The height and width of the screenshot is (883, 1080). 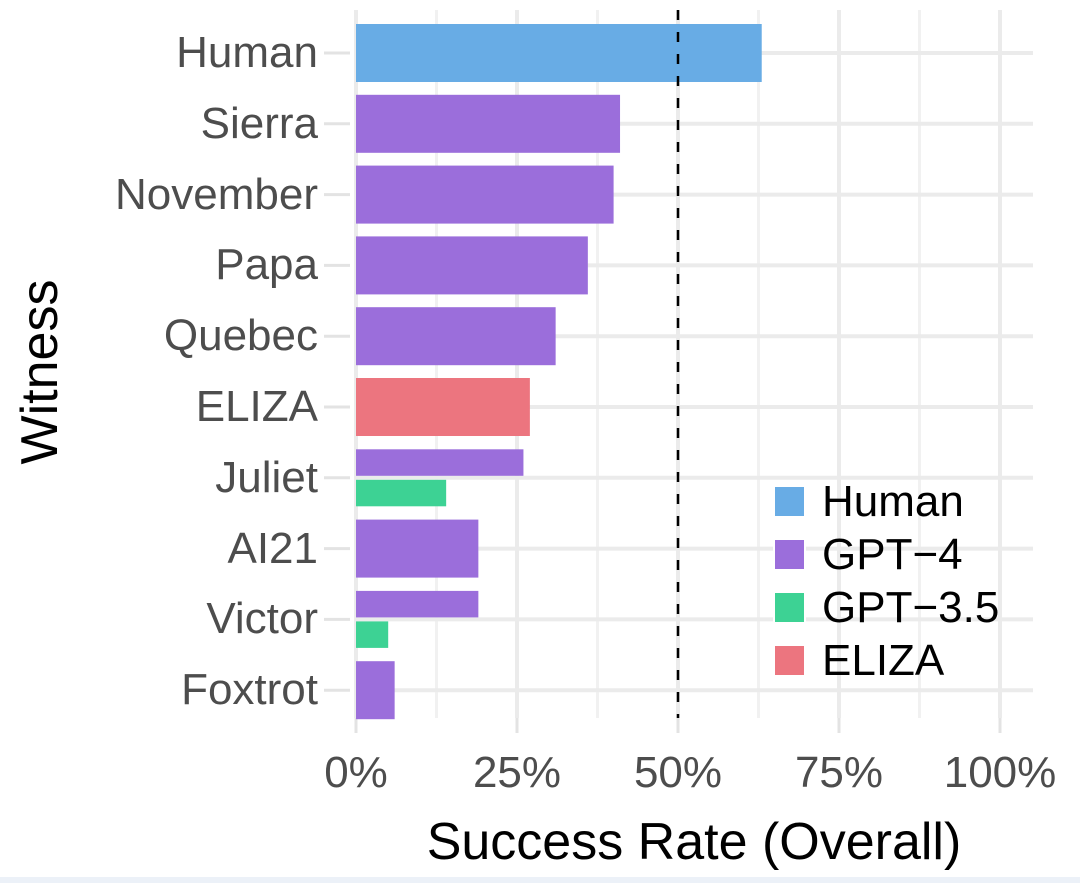 What do you see at coordinates (249, 690) in the screenshot?
I see `category-label-foxtrot: Foxtrot` at bounding box center [249, 690].